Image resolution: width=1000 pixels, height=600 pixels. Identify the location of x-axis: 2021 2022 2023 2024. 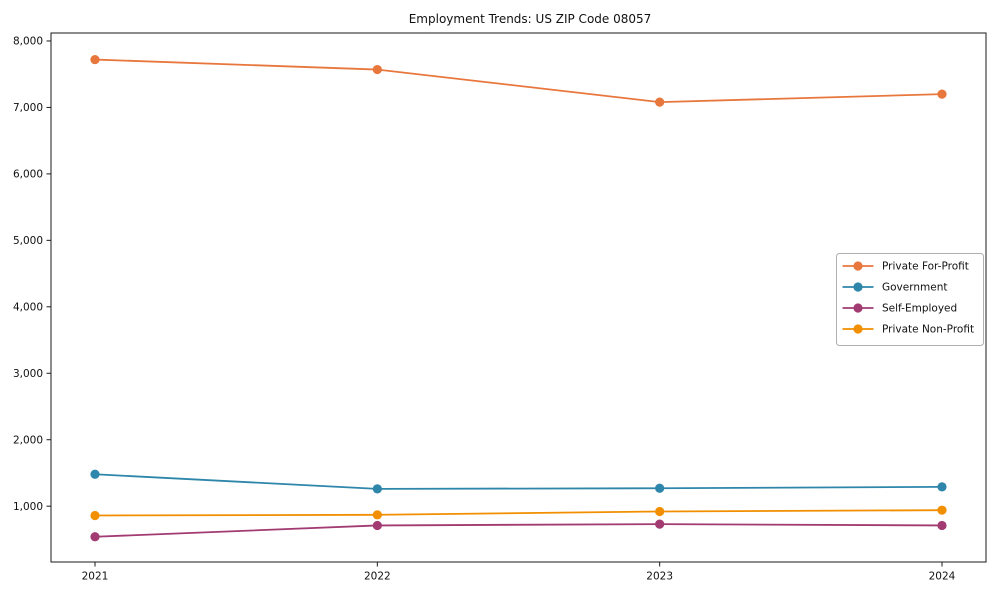
(519, 572).